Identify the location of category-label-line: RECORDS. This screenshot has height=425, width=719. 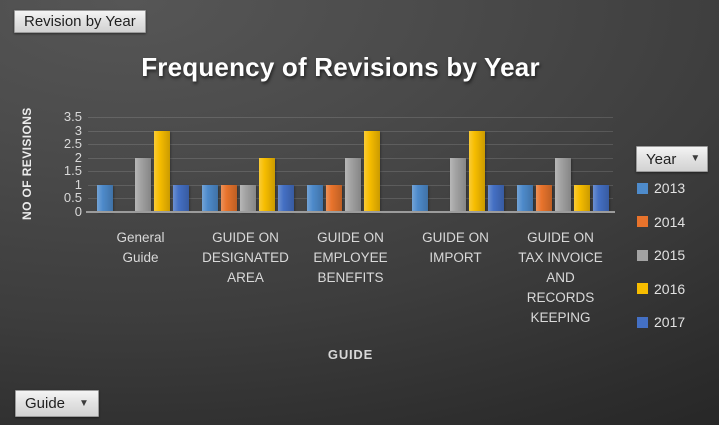
(560, 297).